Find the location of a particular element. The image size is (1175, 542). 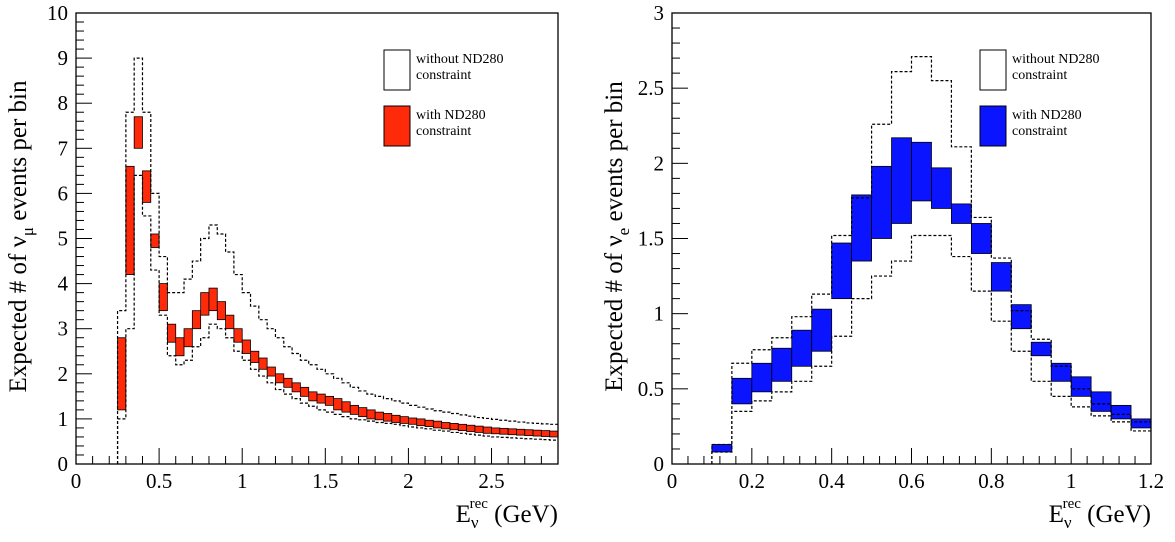

y-tick-label: 9 is located at coordinates (63, 58).